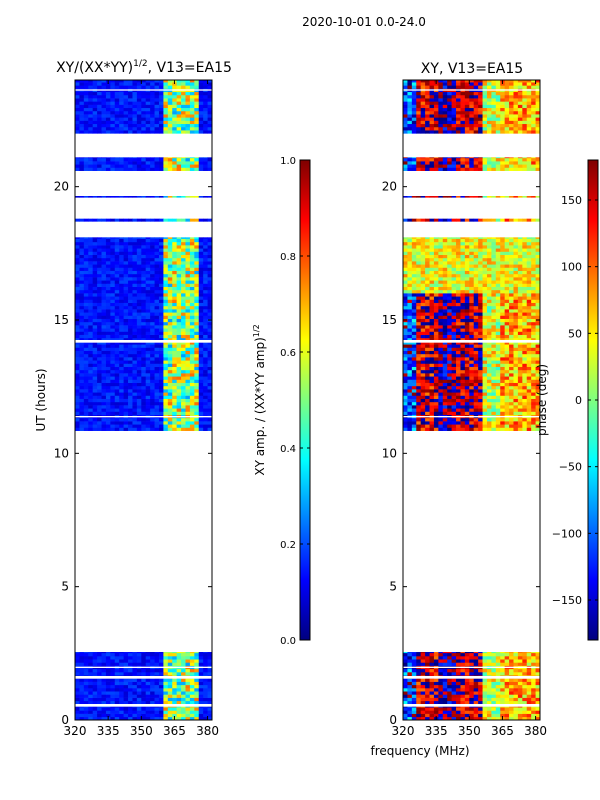  I want to click on heatmap-row, so click(472, 391).